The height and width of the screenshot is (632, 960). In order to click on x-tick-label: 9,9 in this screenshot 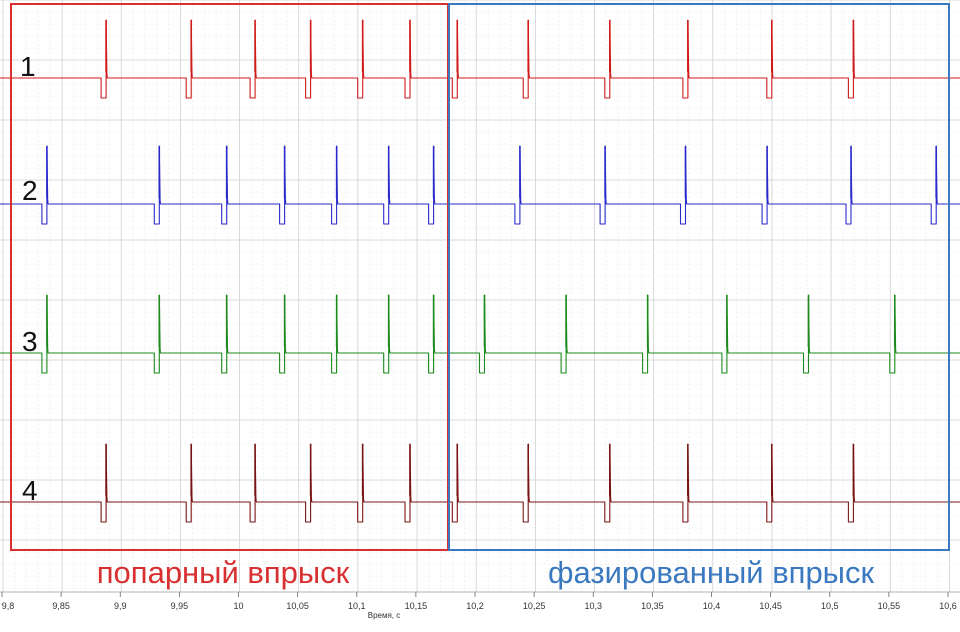, I will do `click(120, 606)`.